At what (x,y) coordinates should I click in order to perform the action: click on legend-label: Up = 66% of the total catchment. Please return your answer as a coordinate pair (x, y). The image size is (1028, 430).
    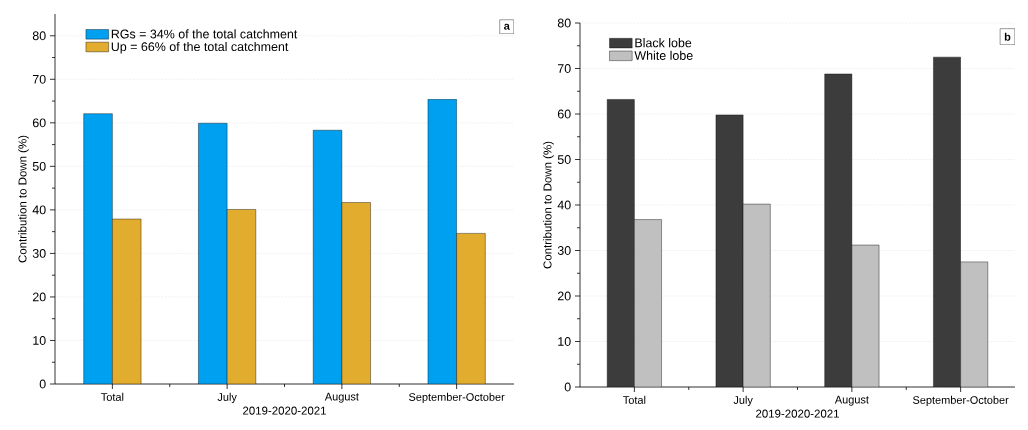
    Looking at the image, I should click on (200, 47).